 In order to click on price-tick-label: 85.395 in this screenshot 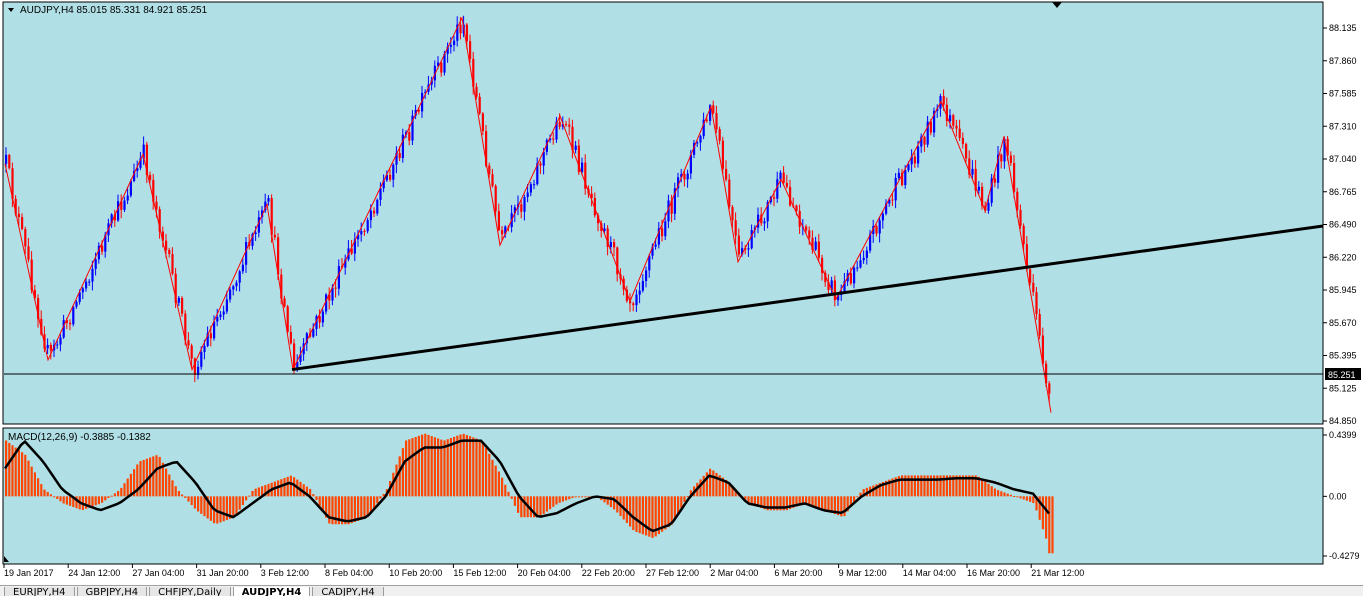, I will do `click(1343, 356)`.